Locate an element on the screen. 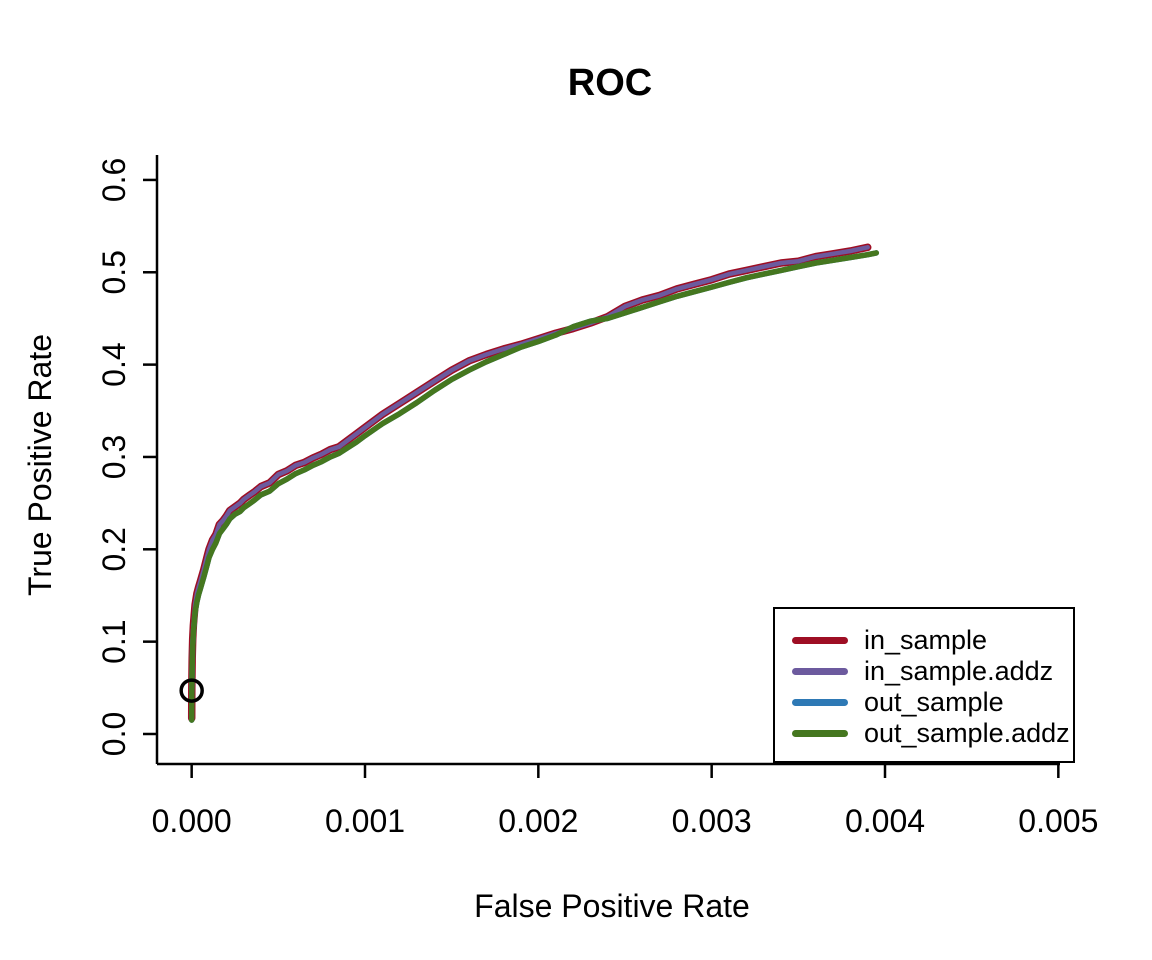  origin-circle-marker is located at coordinates (191, 690).